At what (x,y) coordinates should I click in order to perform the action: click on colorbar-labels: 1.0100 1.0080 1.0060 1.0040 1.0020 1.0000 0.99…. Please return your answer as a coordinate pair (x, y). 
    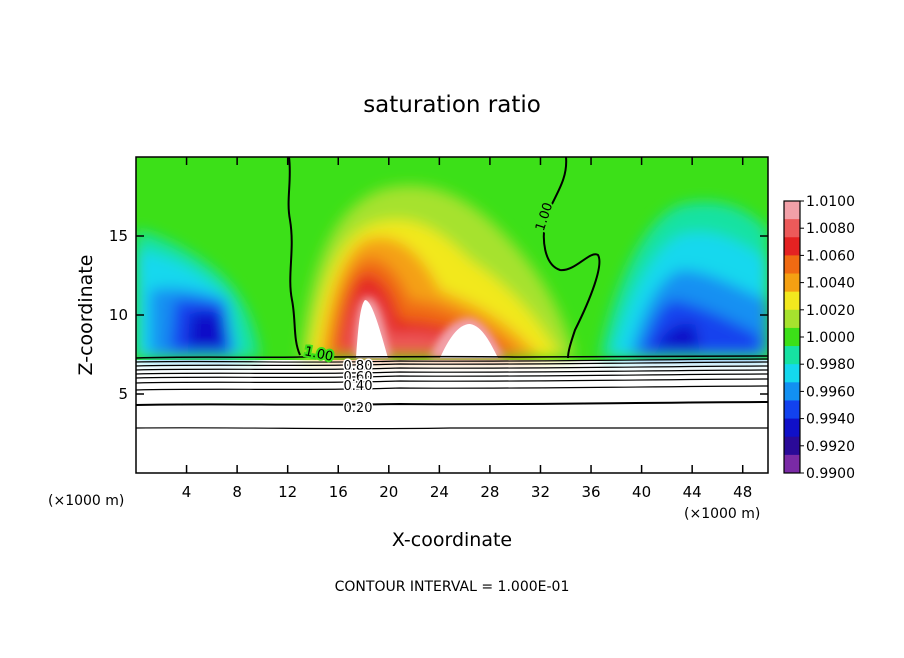
    Looking at the image, I should click on (827, 338).